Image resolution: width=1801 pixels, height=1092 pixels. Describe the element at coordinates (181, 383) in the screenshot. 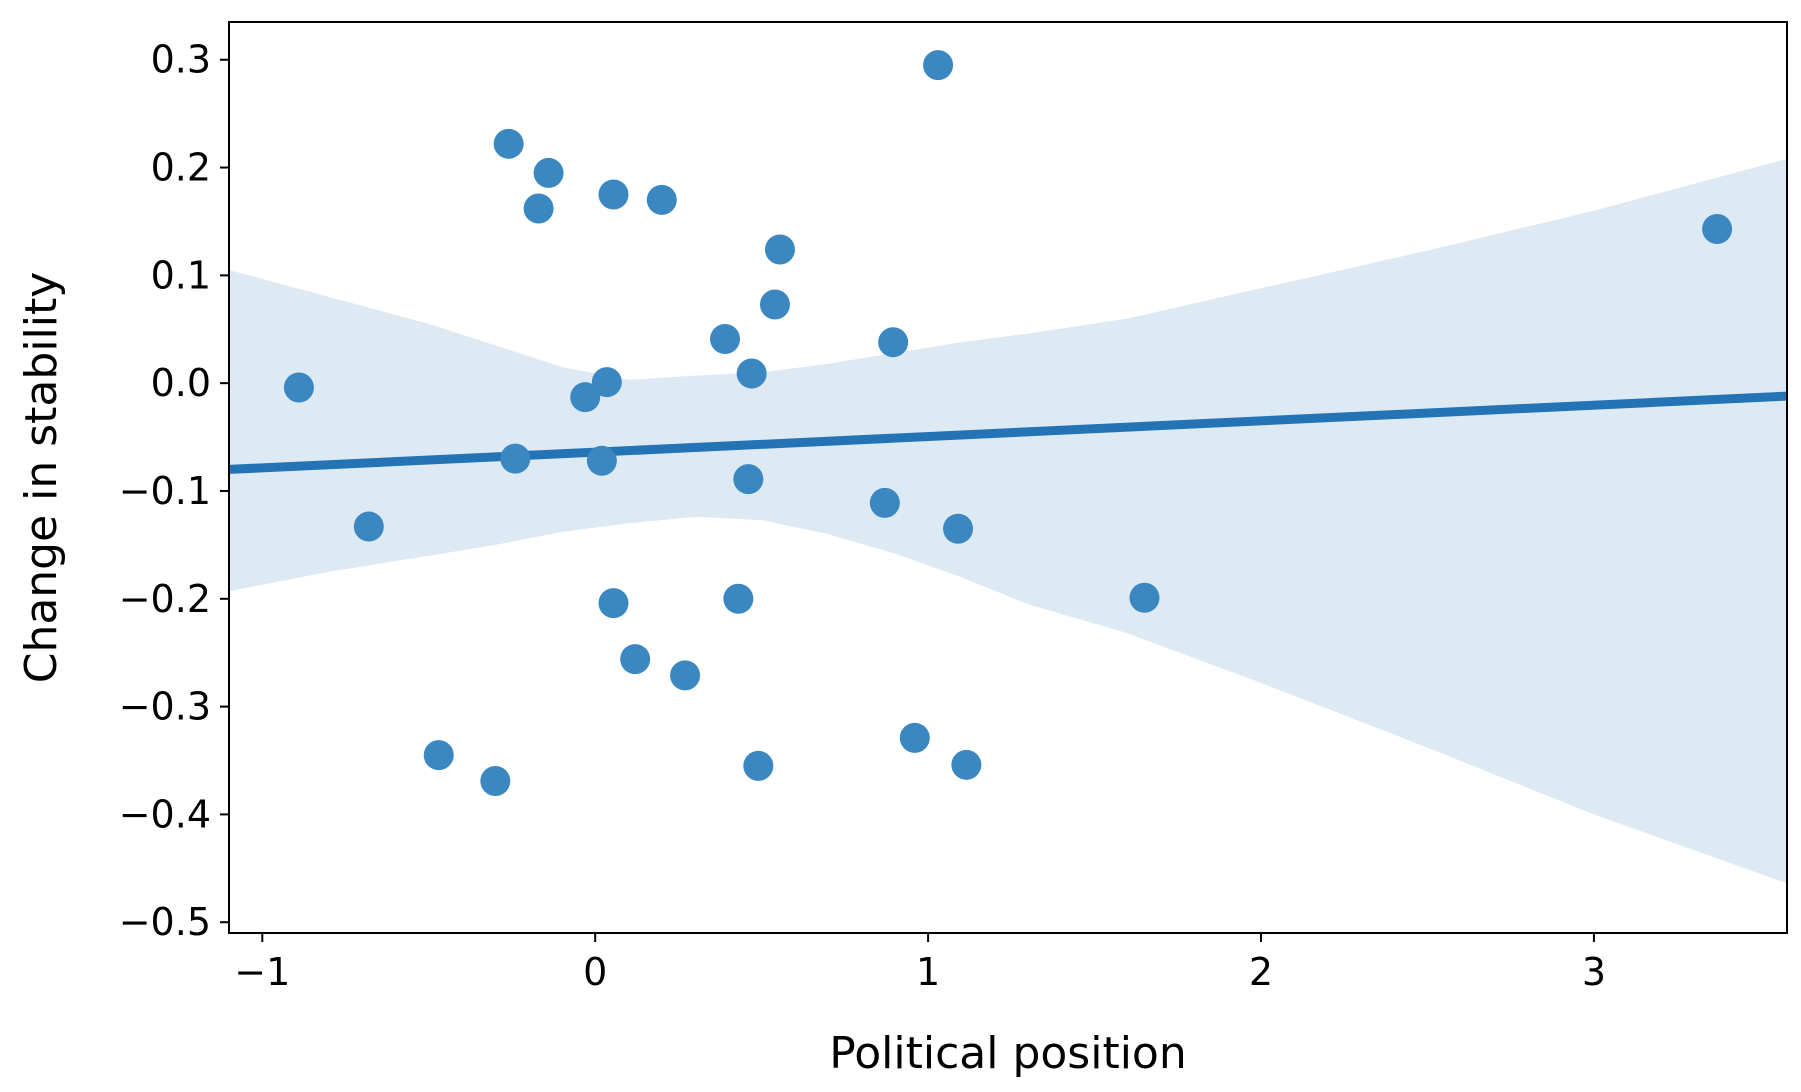

I see `y-tick-label: 0.0` at that location.